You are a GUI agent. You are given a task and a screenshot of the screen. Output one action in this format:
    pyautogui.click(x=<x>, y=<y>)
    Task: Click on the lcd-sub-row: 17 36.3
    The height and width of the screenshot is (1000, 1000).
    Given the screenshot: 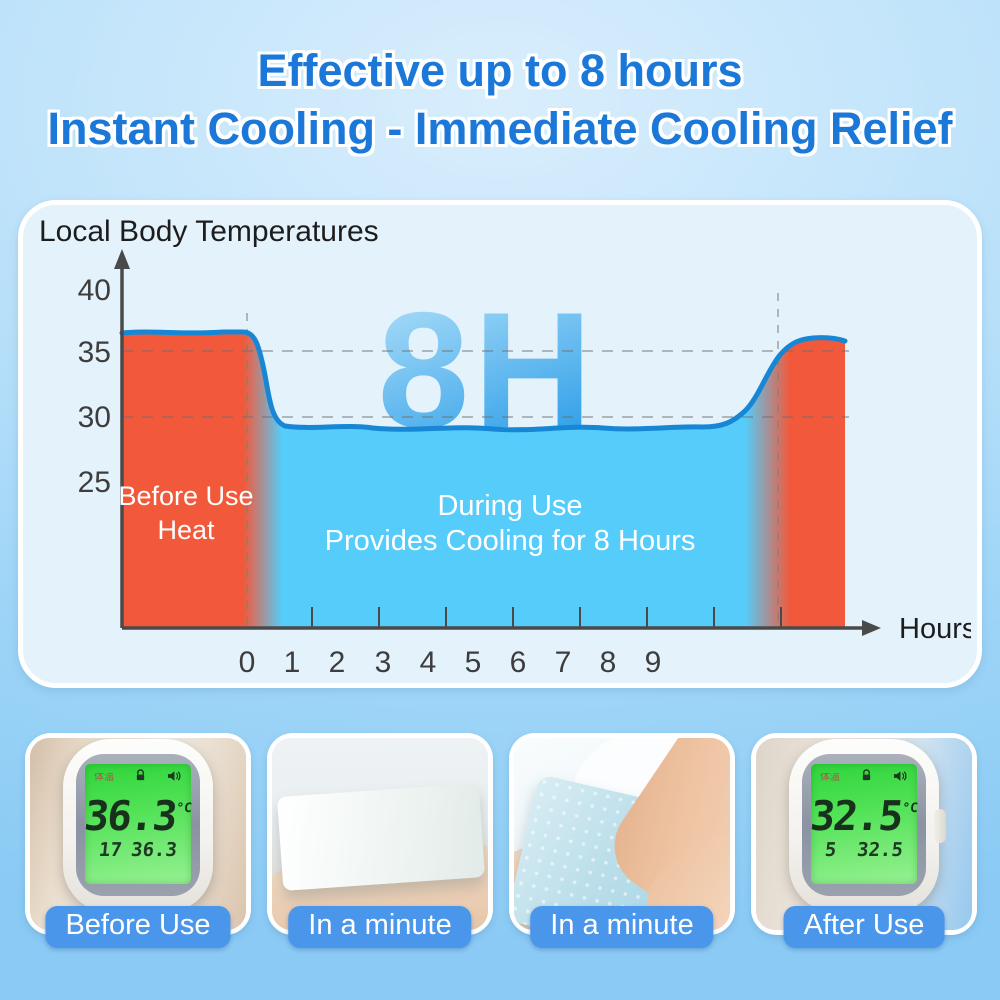 What is the action you would take?
    pyautogui.click(x=138, y=849)
    